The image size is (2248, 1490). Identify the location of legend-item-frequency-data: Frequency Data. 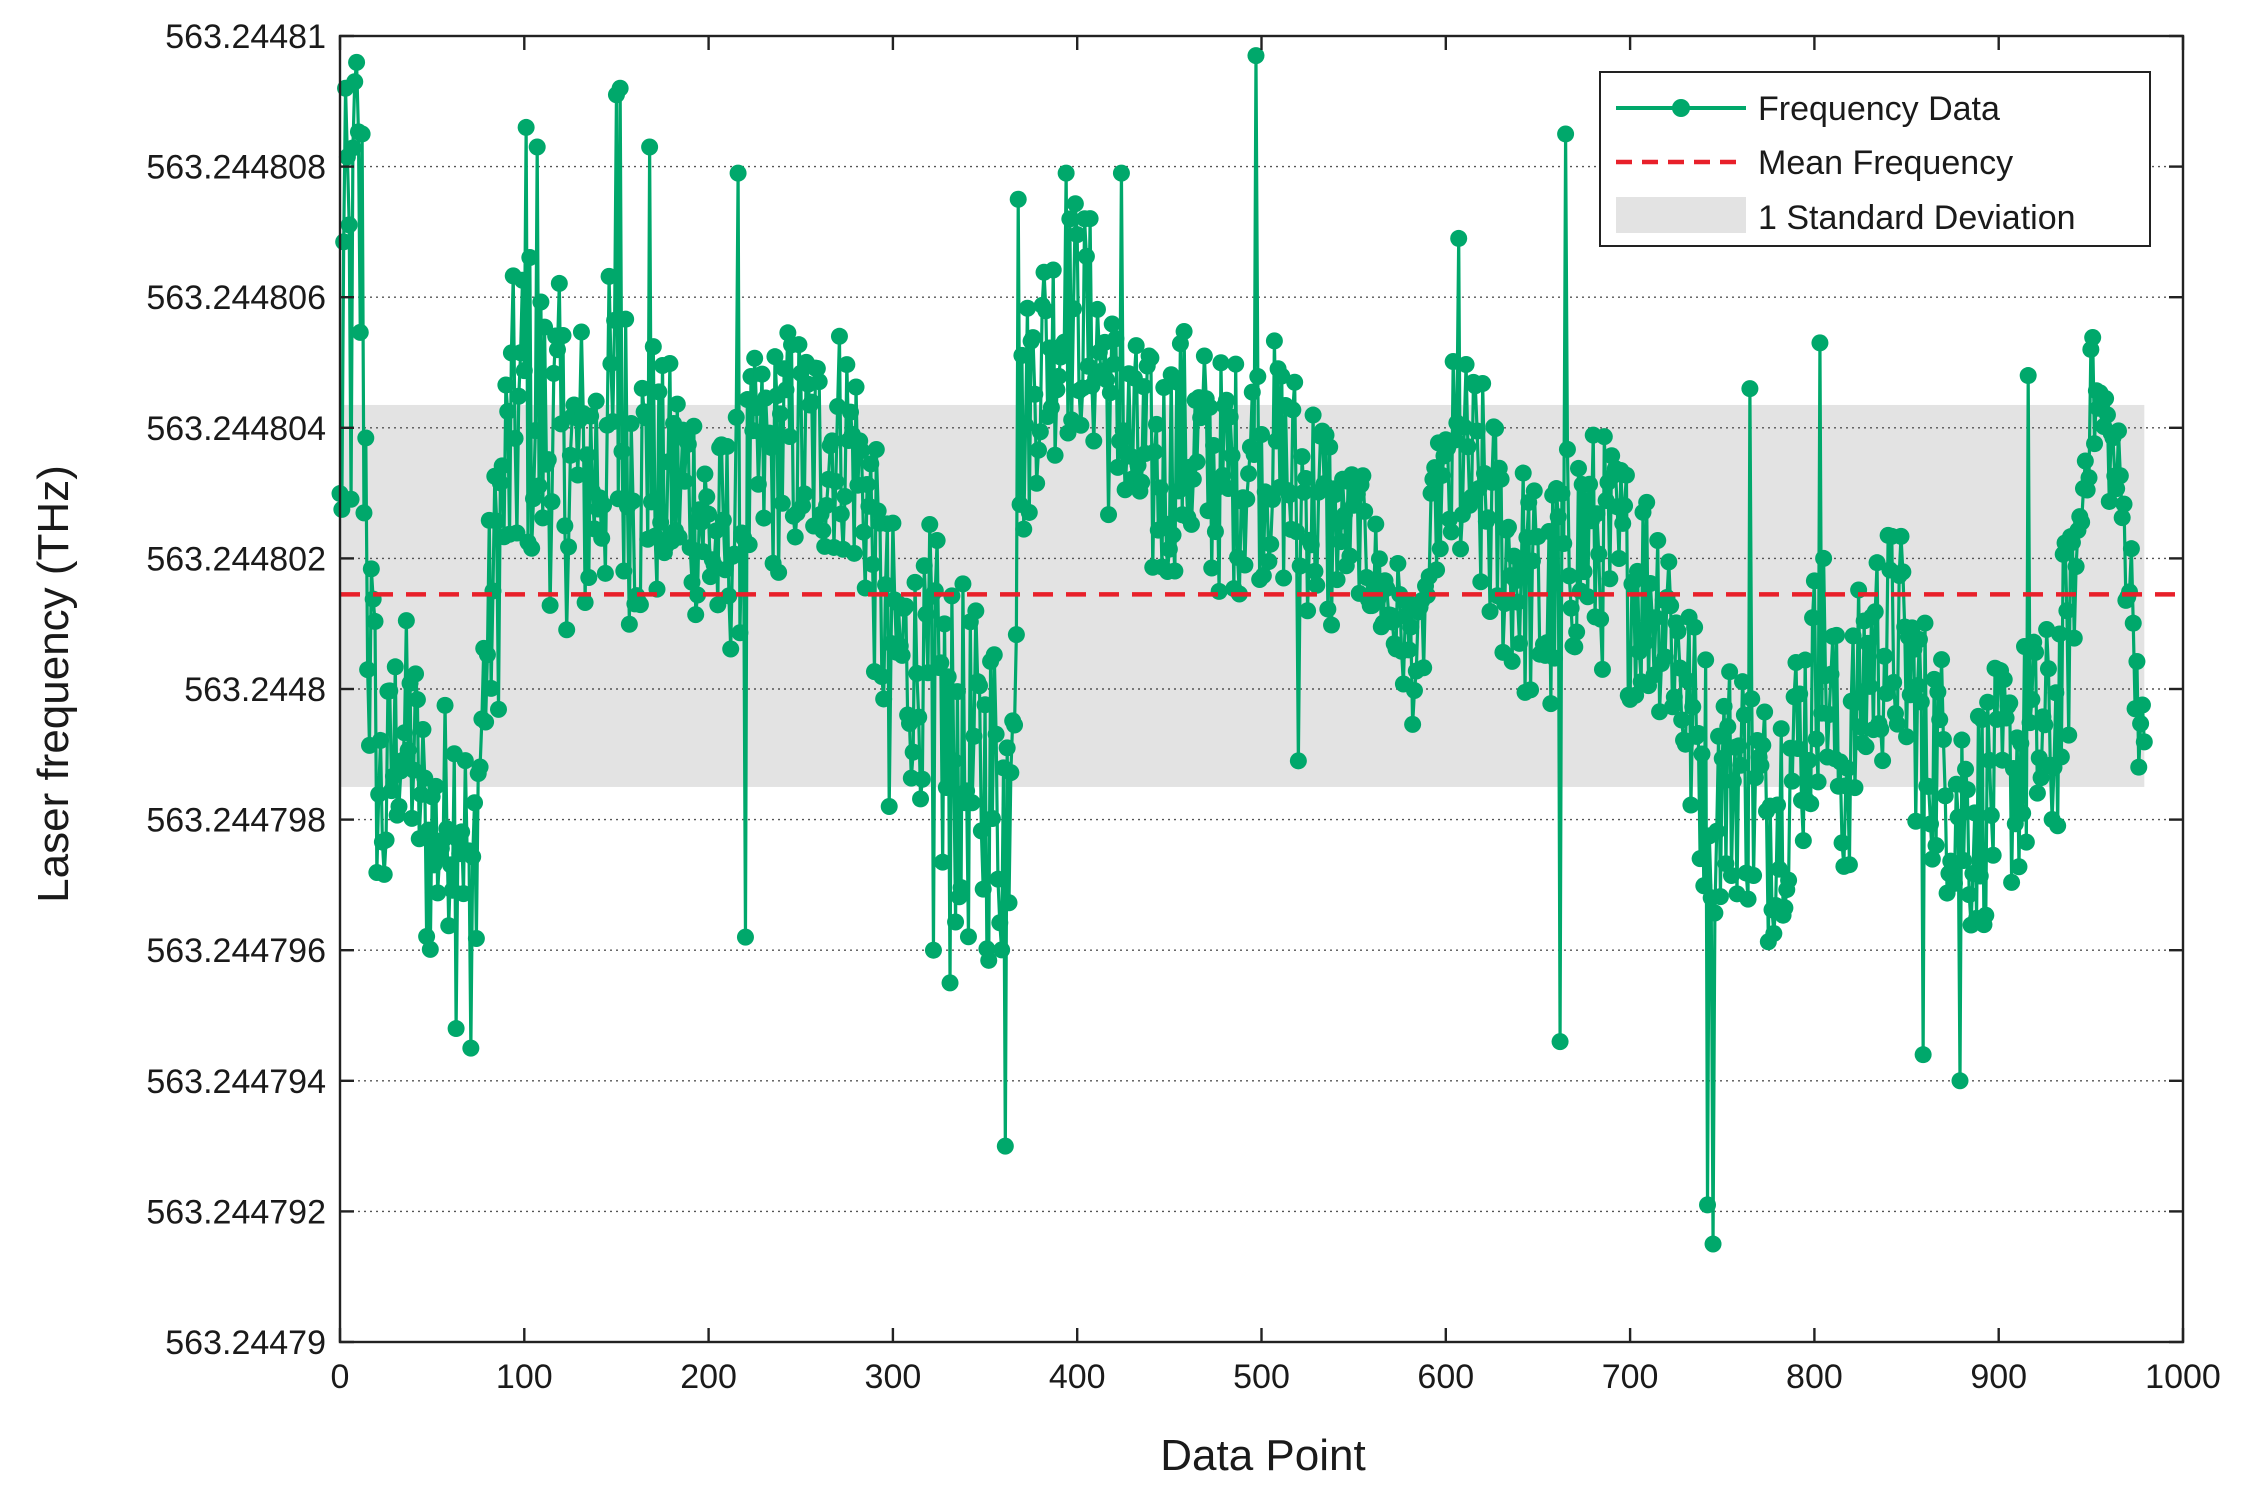
(1808, 109).